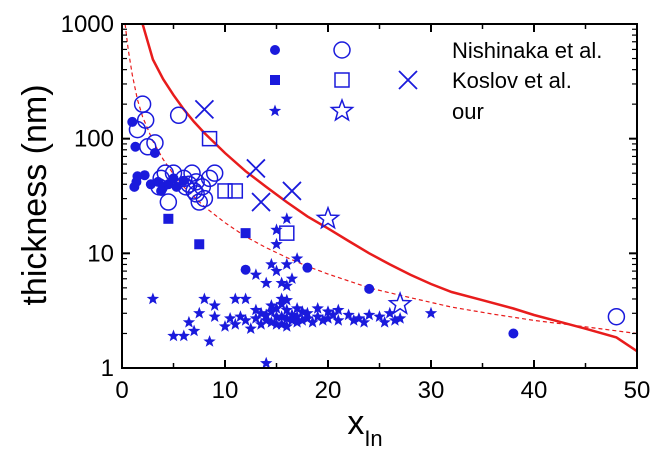 Image resolution: width=656 pixels, height=452 pixels. I want to click on legend-open-circle-symbol, so click(342, 50).